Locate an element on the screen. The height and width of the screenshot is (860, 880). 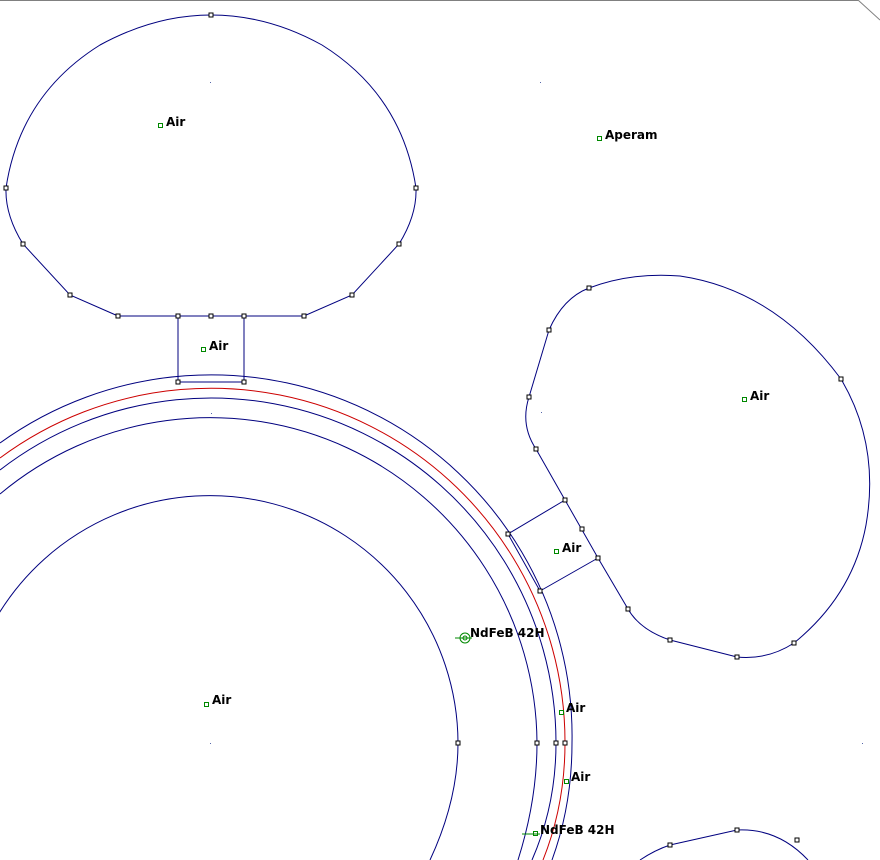
slot-neck-top is located at coordinates (211, 349).